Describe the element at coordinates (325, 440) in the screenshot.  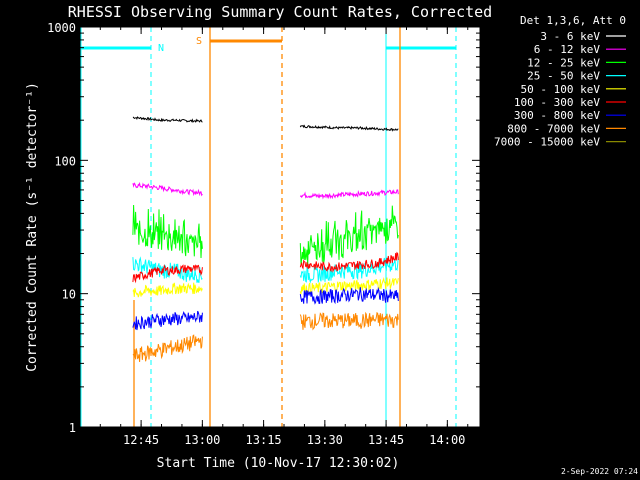
I see `x-tick-label: 13:30` at that location.